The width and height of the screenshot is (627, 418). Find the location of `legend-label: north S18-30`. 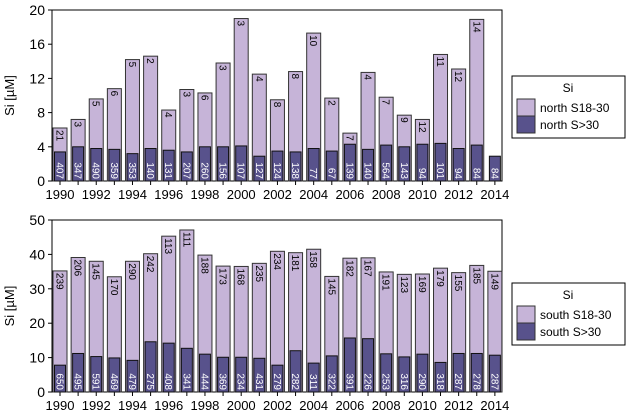

legend-label: north S18-30 is located at coordinates (575, 108).